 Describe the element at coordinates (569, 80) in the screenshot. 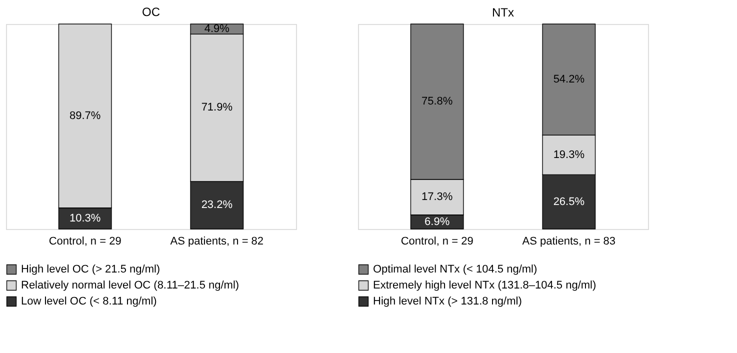

I see `data-label: 54.2%` at that location.